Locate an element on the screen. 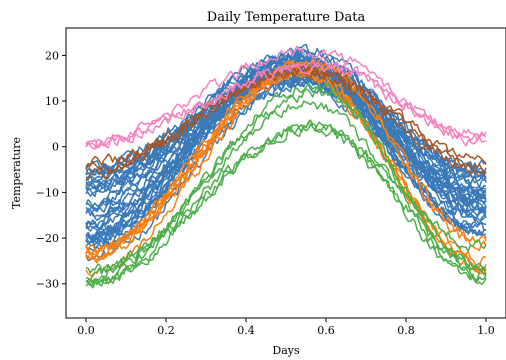 The width and height of the screenshot is (506, 360). y-tick-label: 10 is located at coordinates (52, 101).